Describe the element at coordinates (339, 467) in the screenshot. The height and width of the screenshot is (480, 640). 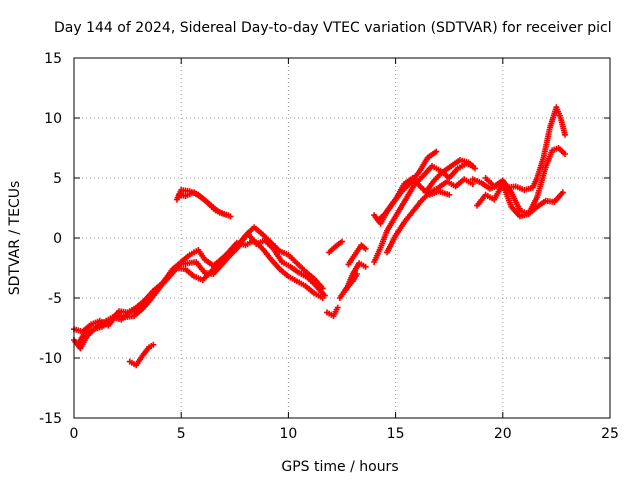
I see `x-axis-label: GPS time / hours` at that location.